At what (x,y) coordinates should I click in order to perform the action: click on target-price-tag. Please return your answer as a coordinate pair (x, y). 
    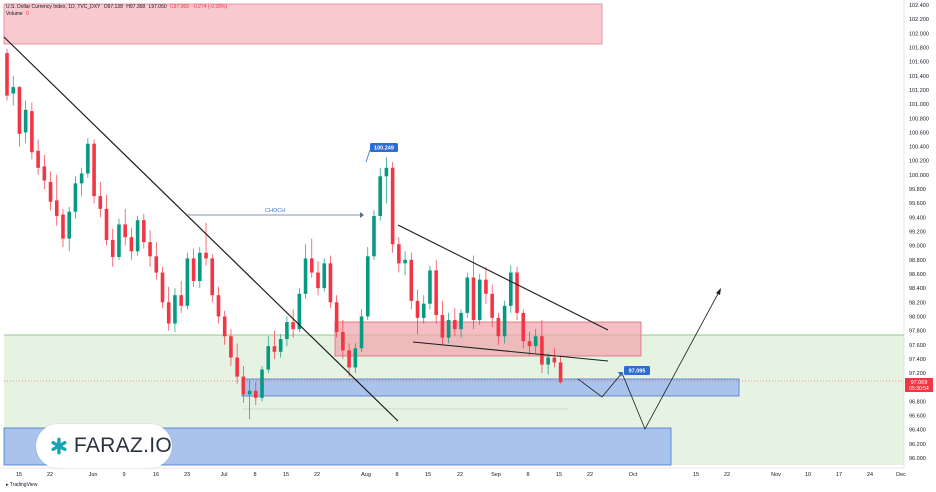
    Looking at the image, I should click on (637, 370).